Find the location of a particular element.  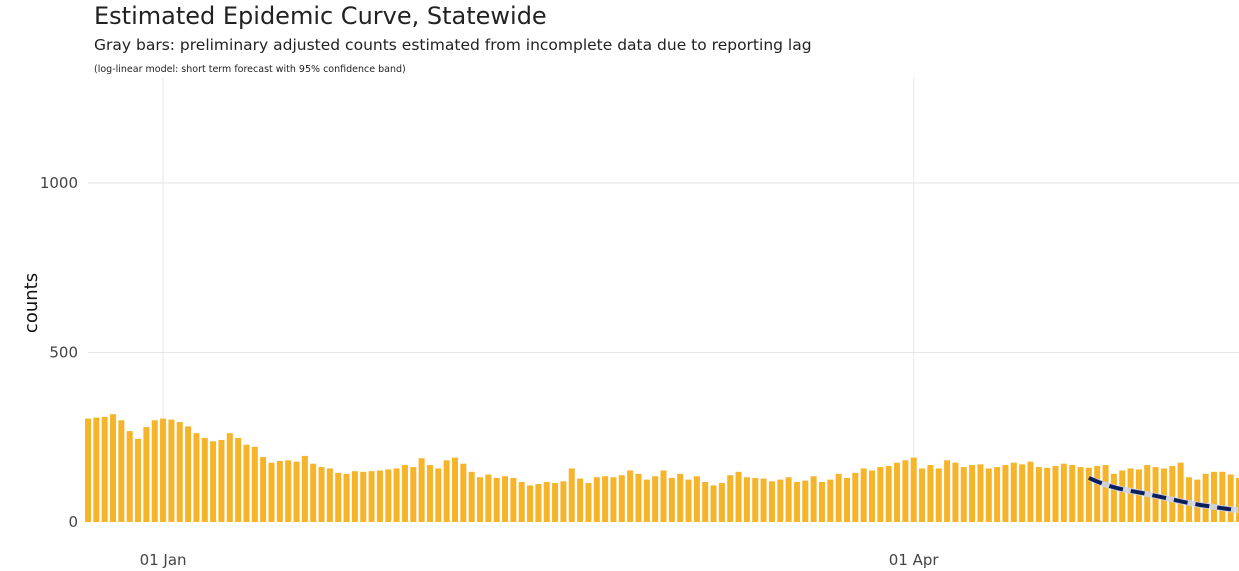

y-tick-label: 0 is located at coordinates (73, 522).